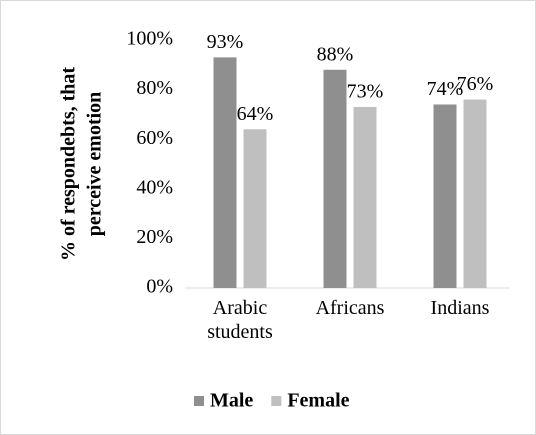 The width and height of the screenshot is (536, 435). What do you see at coordinates (154, 138) in the screenshot?
I see `y-tick-label: 60%` at bounding box center [154, 138].